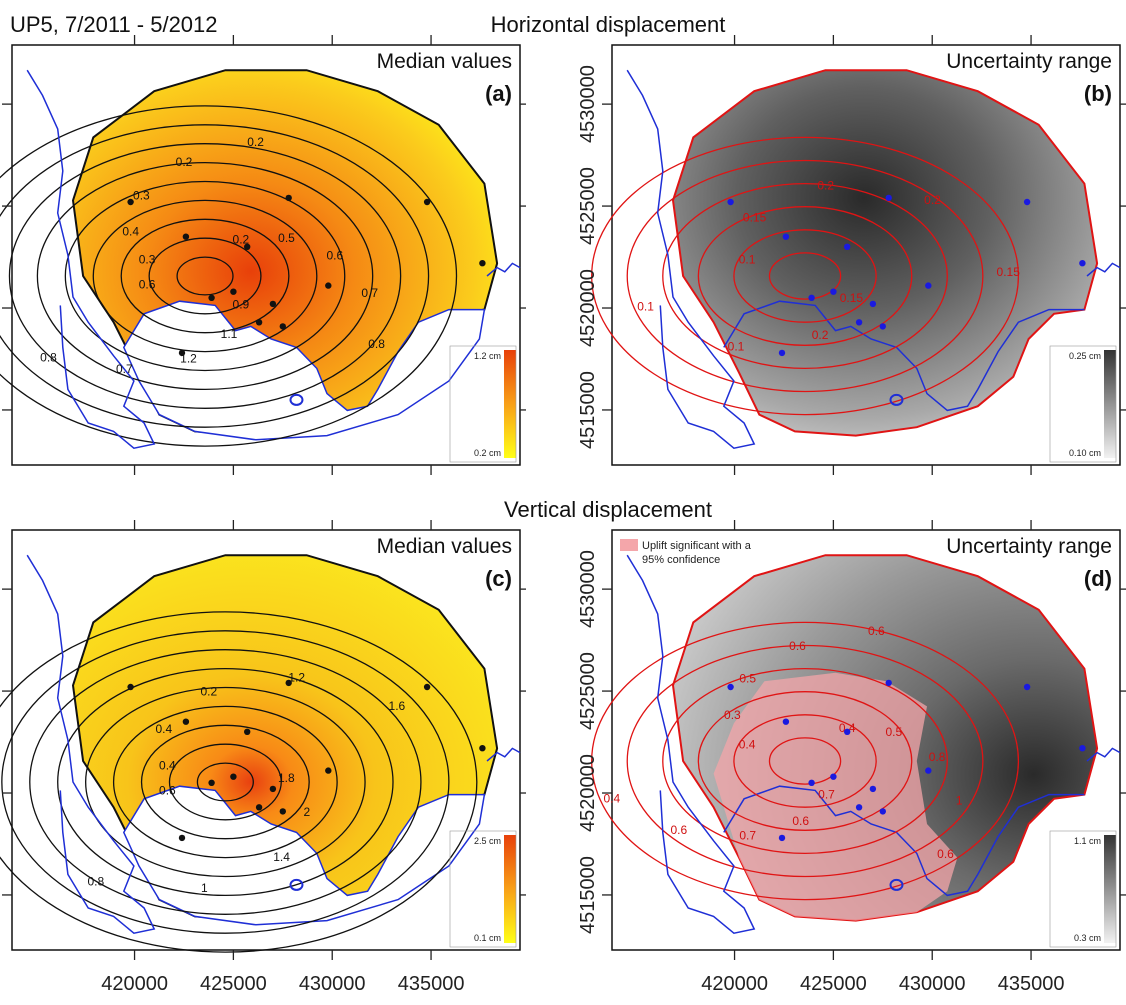 The height and width of the screenshot is (1005, 1126). What do you see at coordinates (1110, 404) in the screenshot?
I see `panel-b-colorbar` at bounding box center [1110, 404].